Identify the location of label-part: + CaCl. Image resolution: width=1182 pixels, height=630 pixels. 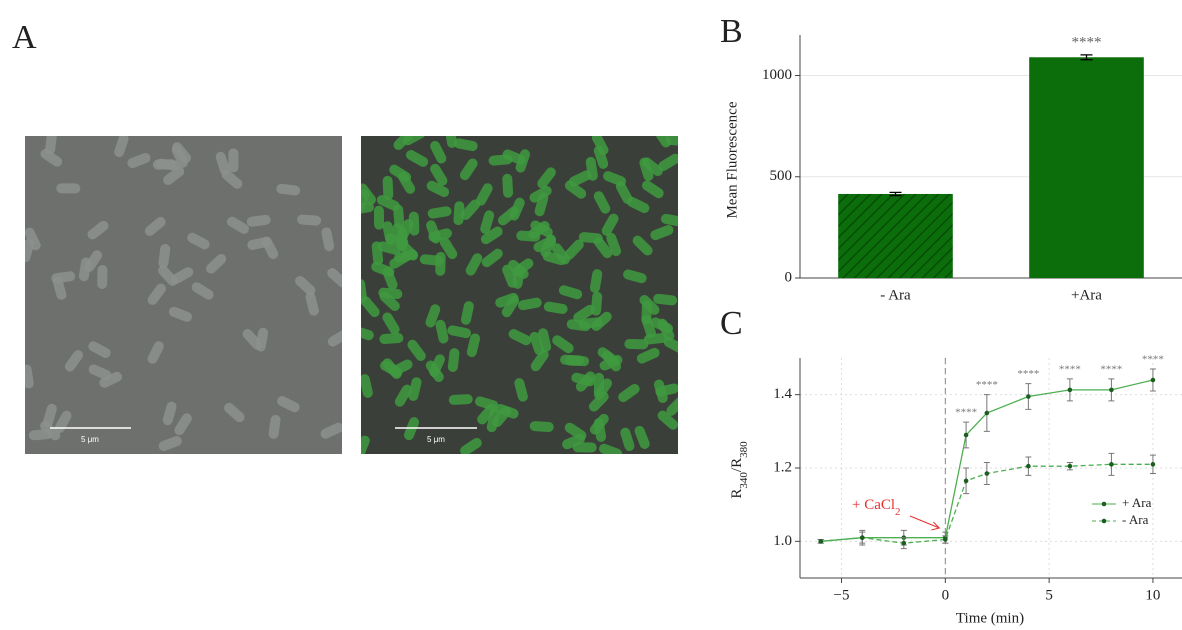
(873, 505).